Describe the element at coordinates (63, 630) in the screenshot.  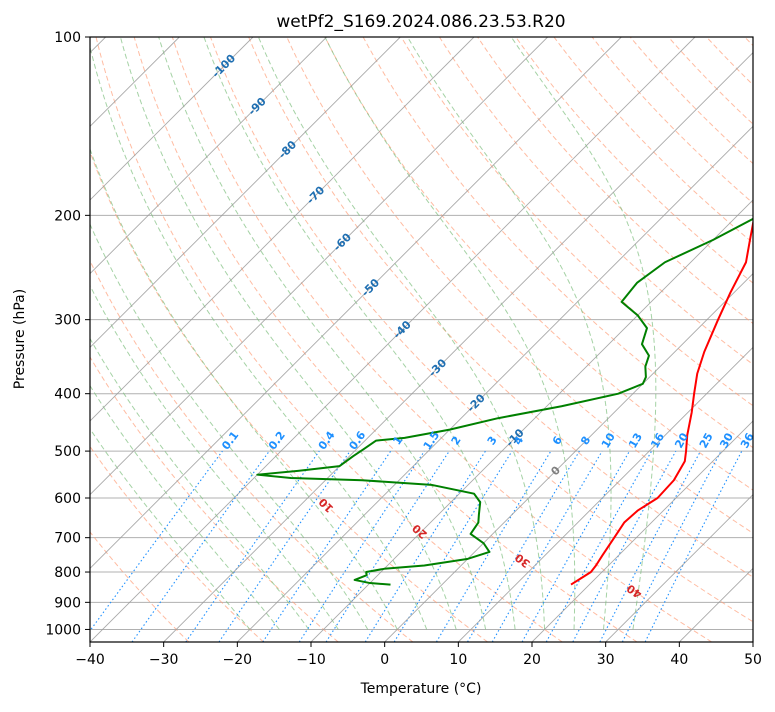
I see `y-tick-label: 1000` at that location.